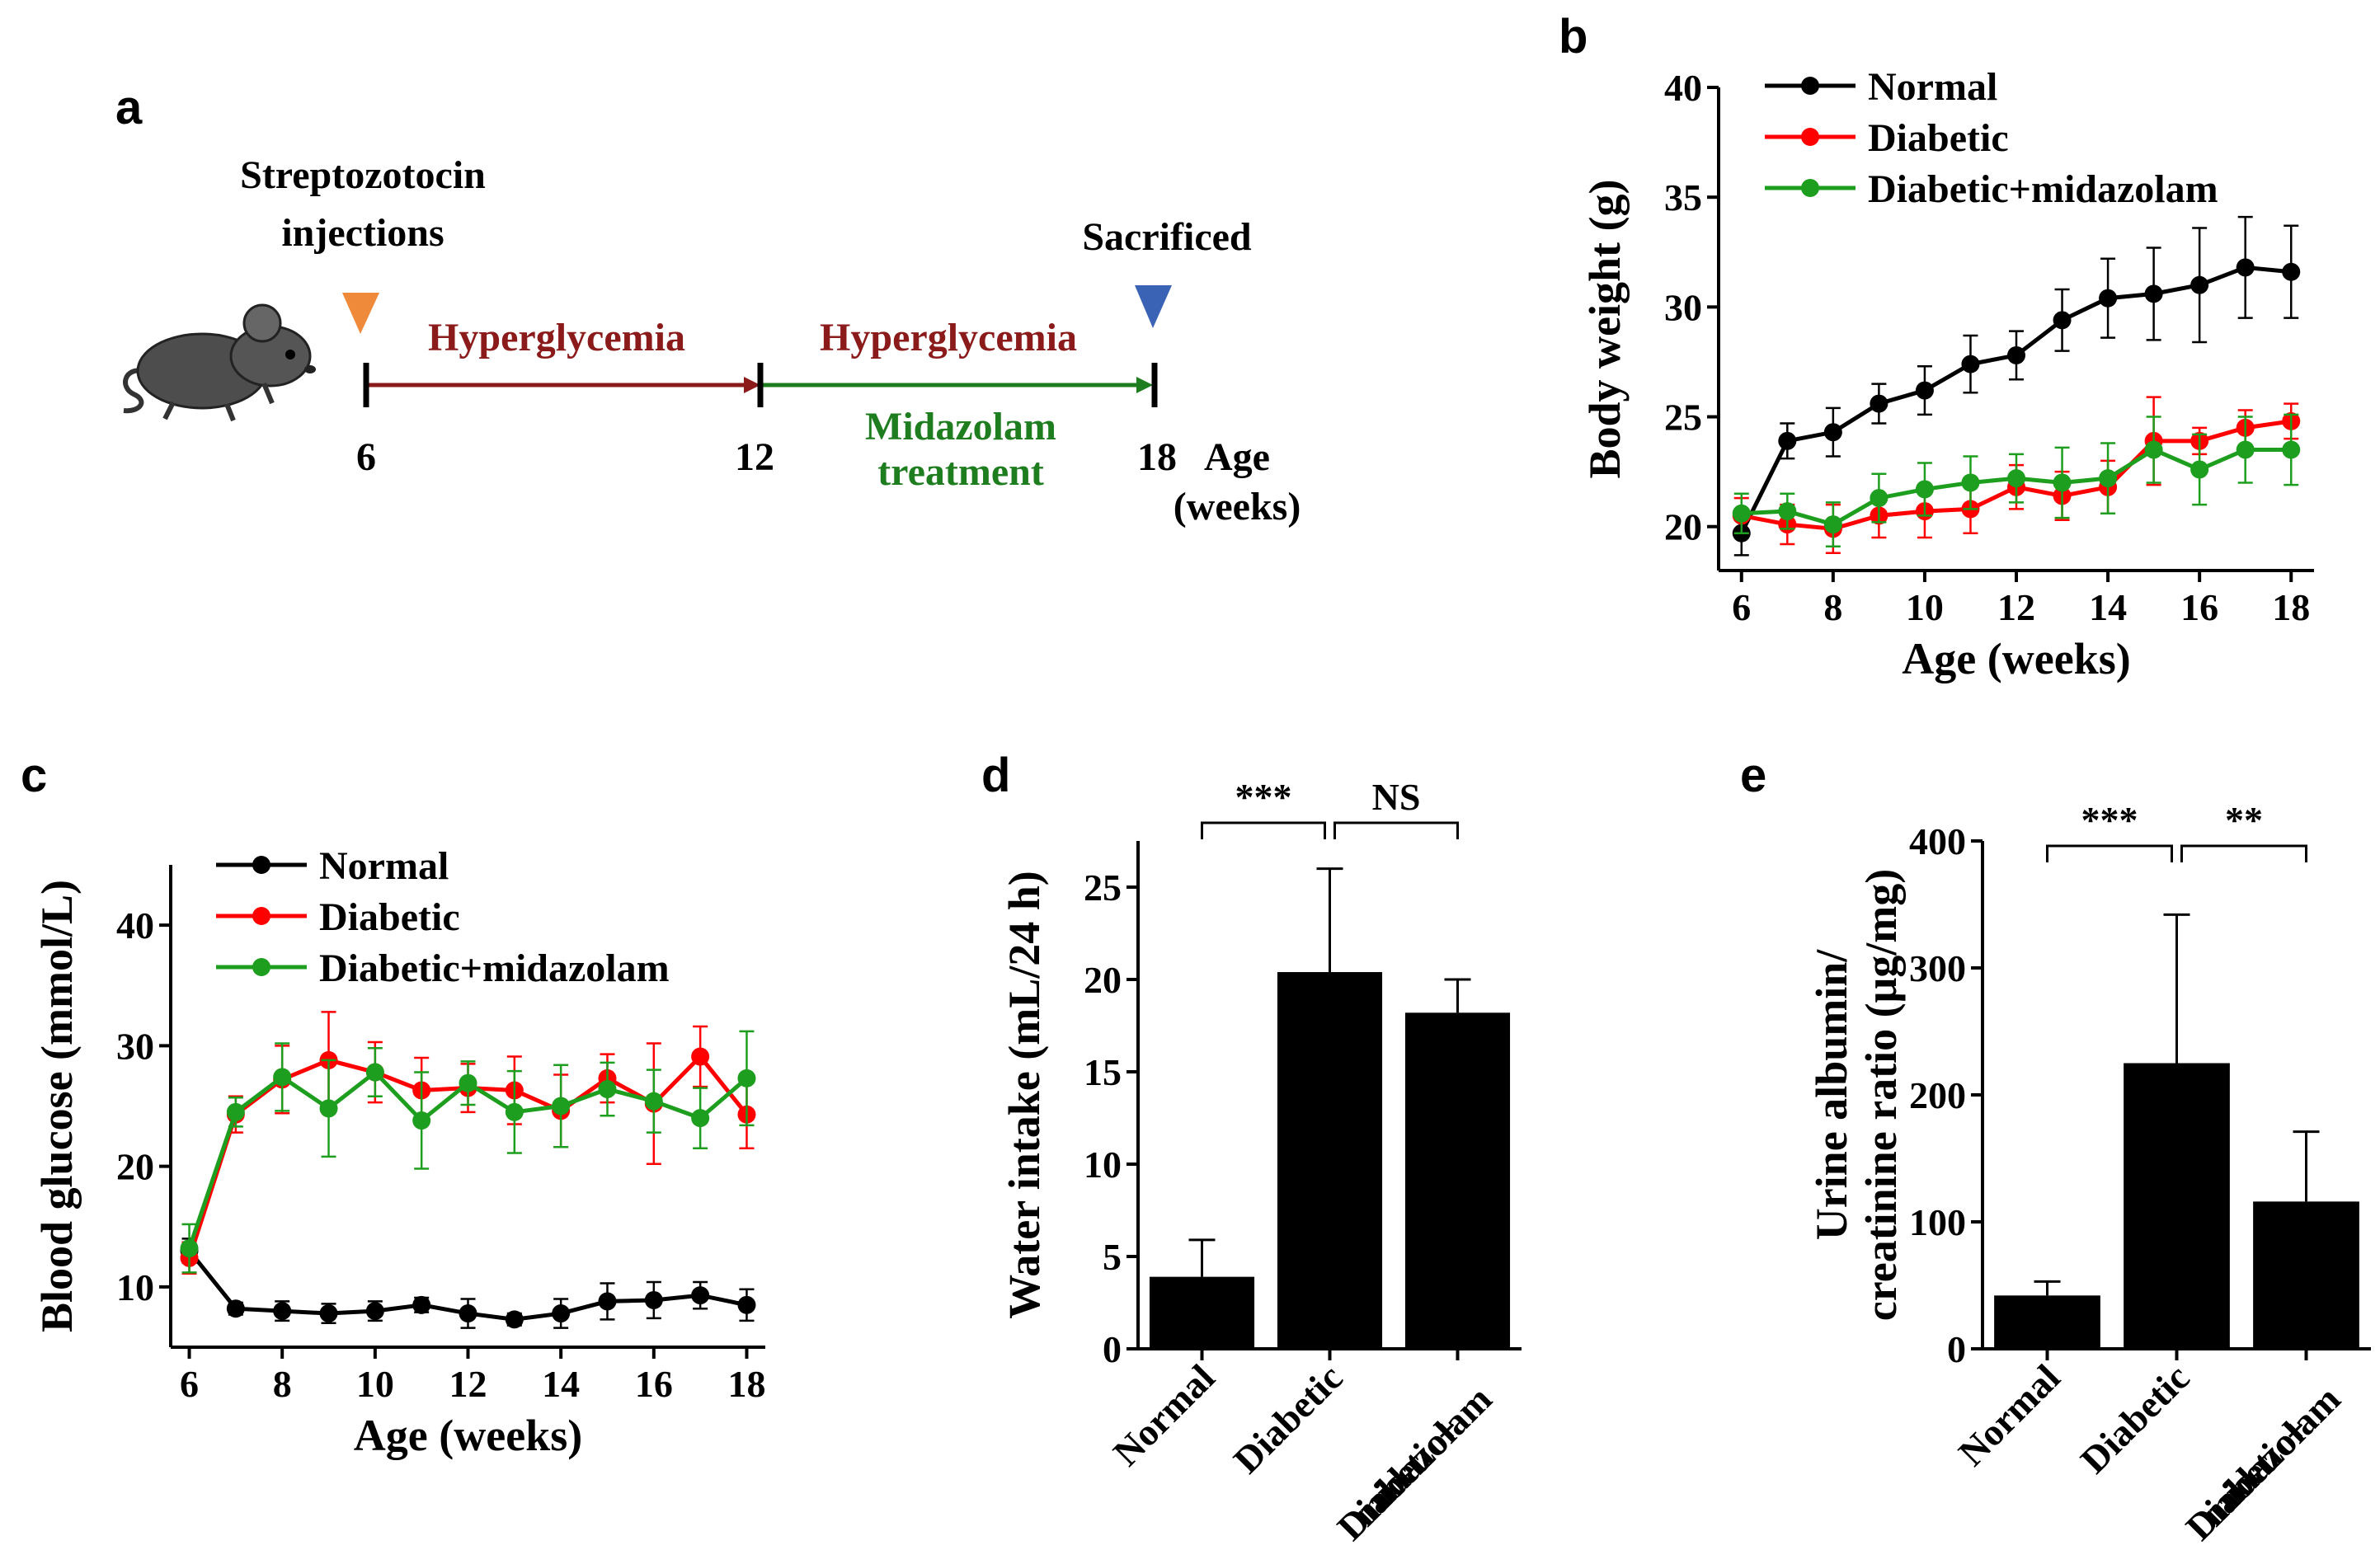  What do you see at coordinates (948, 338) in the screenshot?
I see `segment-label-2: Hyperglycemia` at bounding box center [948, 338].